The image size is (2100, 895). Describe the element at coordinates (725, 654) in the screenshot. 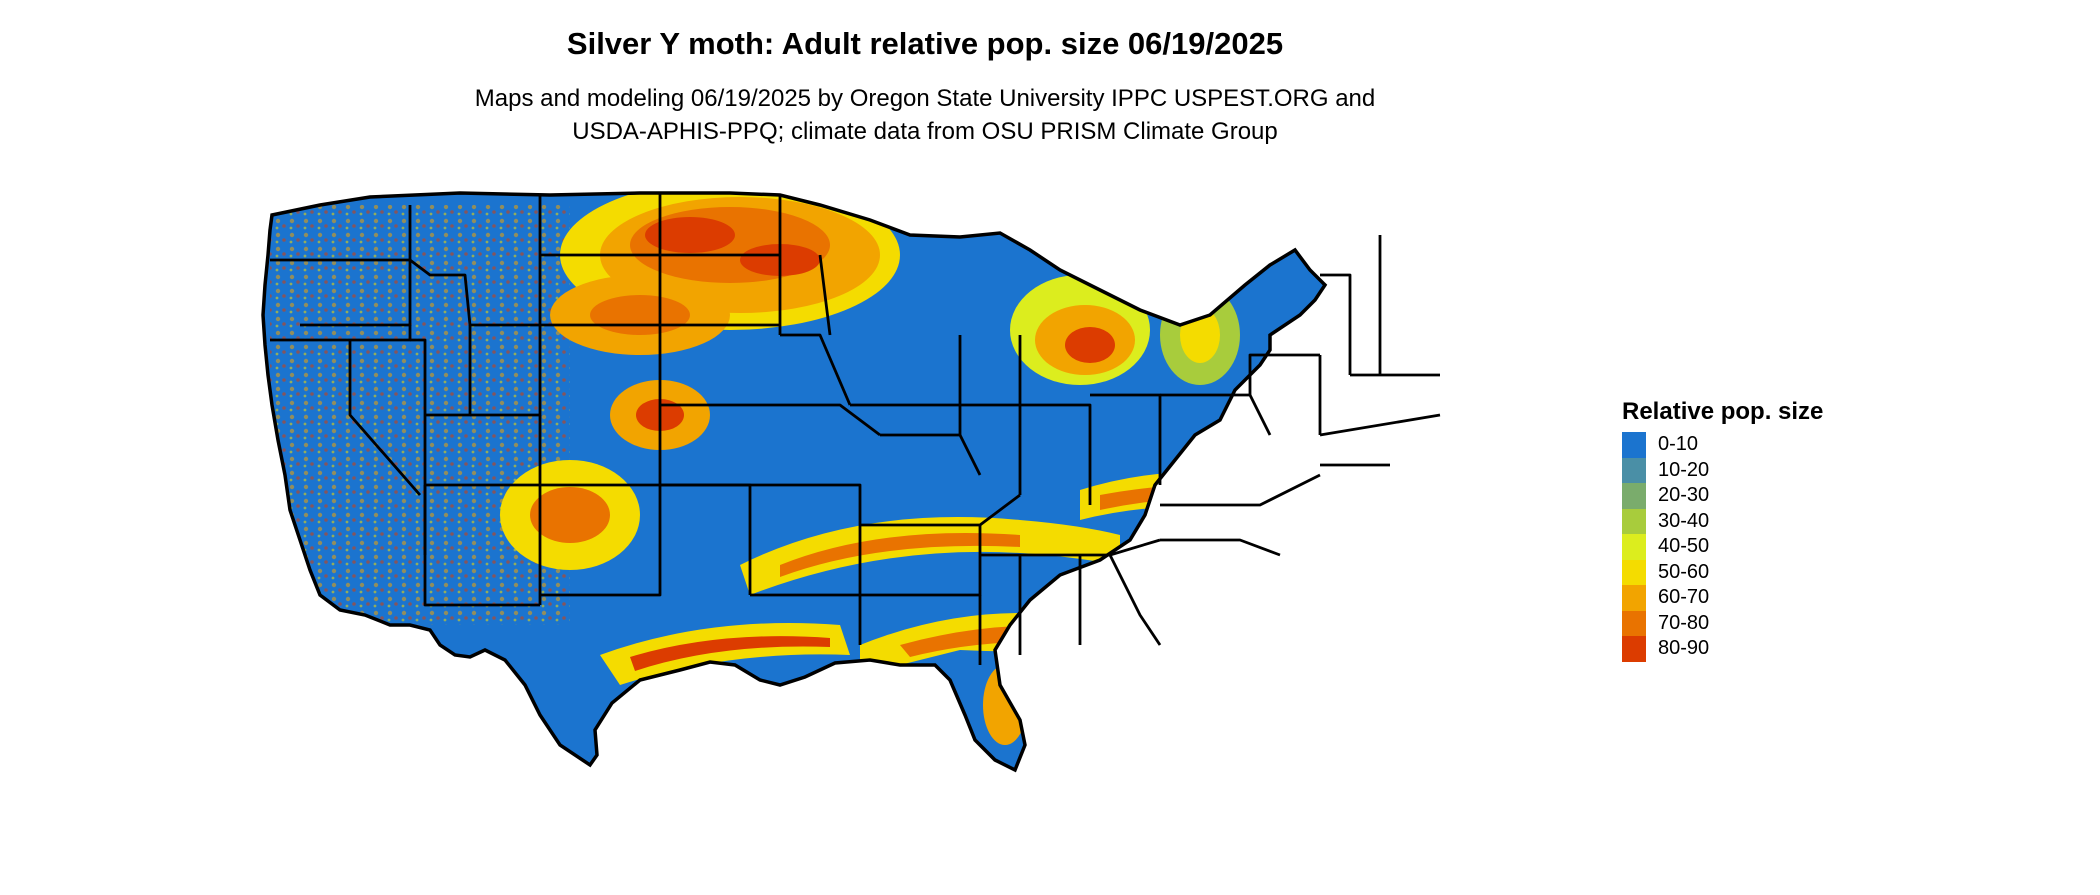

I see `texas-band` at that location.